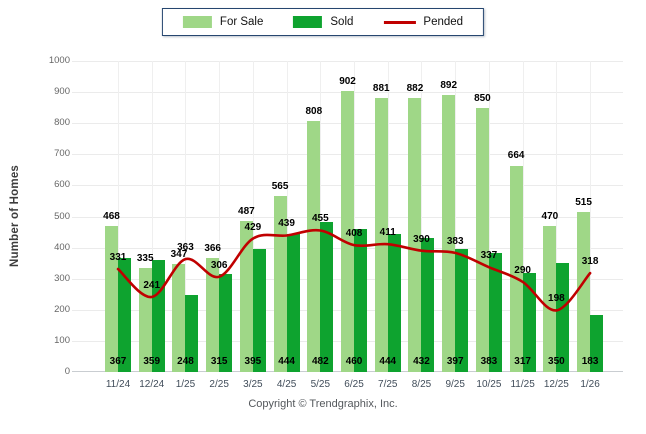 Image resolution: width=646 pixels, height=434 pixels. I want to click on y-tick-label: 700, so click(62, 154).